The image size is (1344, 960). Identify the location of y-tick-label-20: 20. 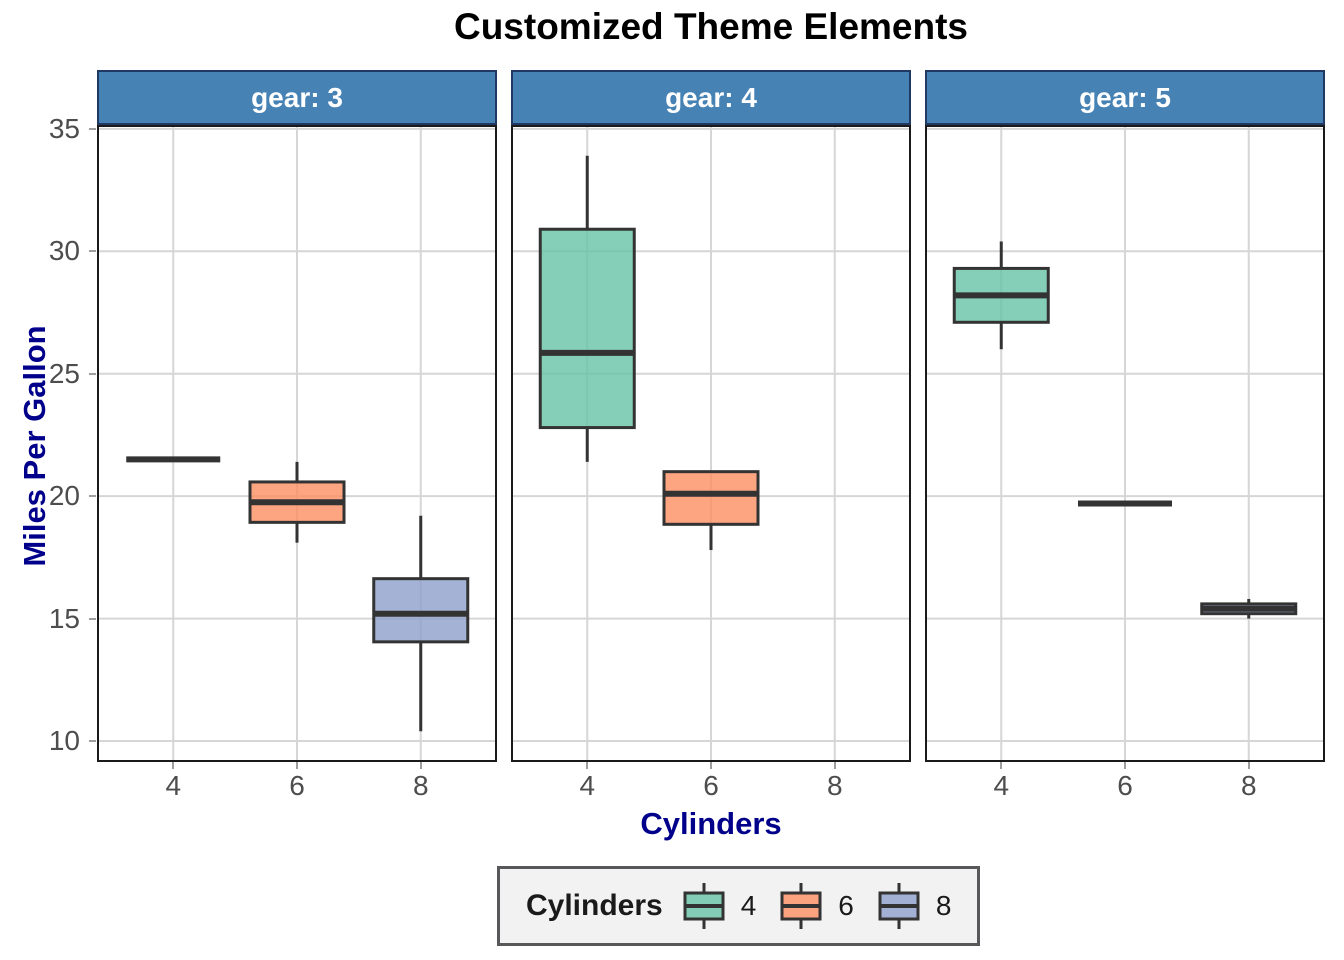
(64, 496).